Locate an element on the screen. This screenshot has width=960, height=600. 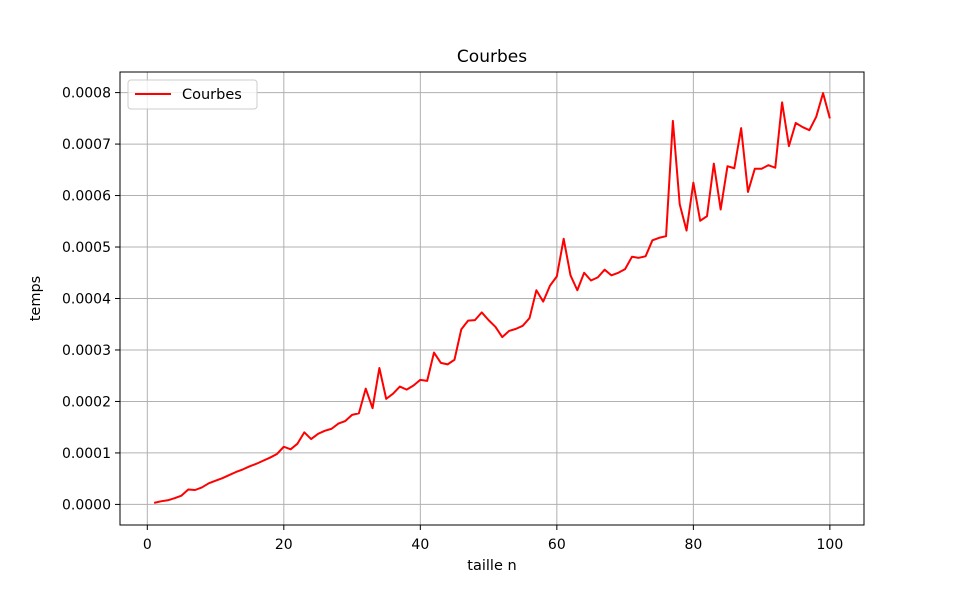
x-tick-label: 40 is located at coordinates (420, 545).